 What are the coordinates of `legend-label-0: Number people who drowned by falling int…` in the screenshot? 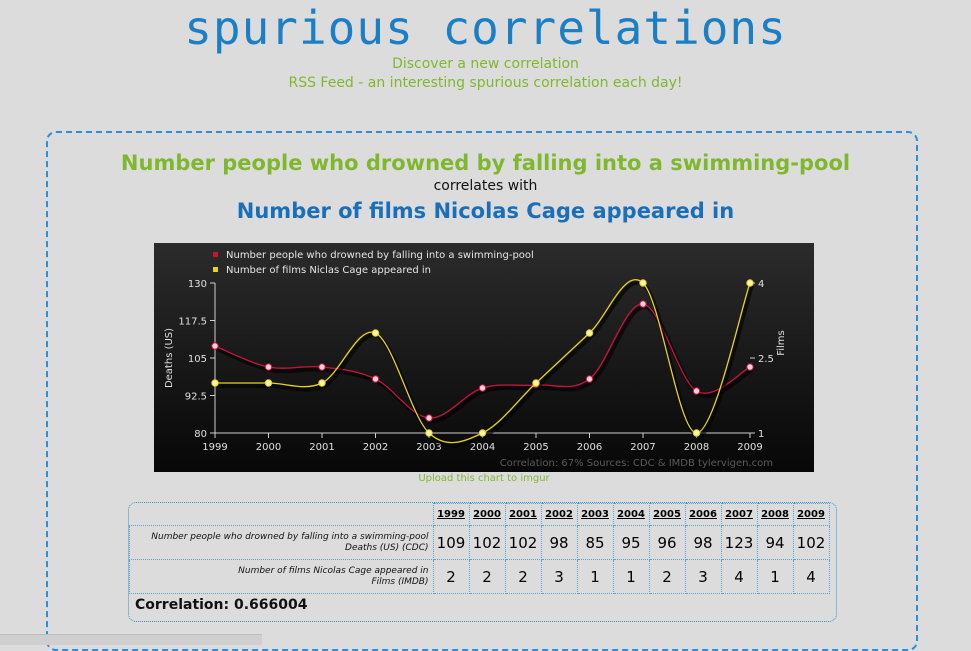 It's located at (380, 255).